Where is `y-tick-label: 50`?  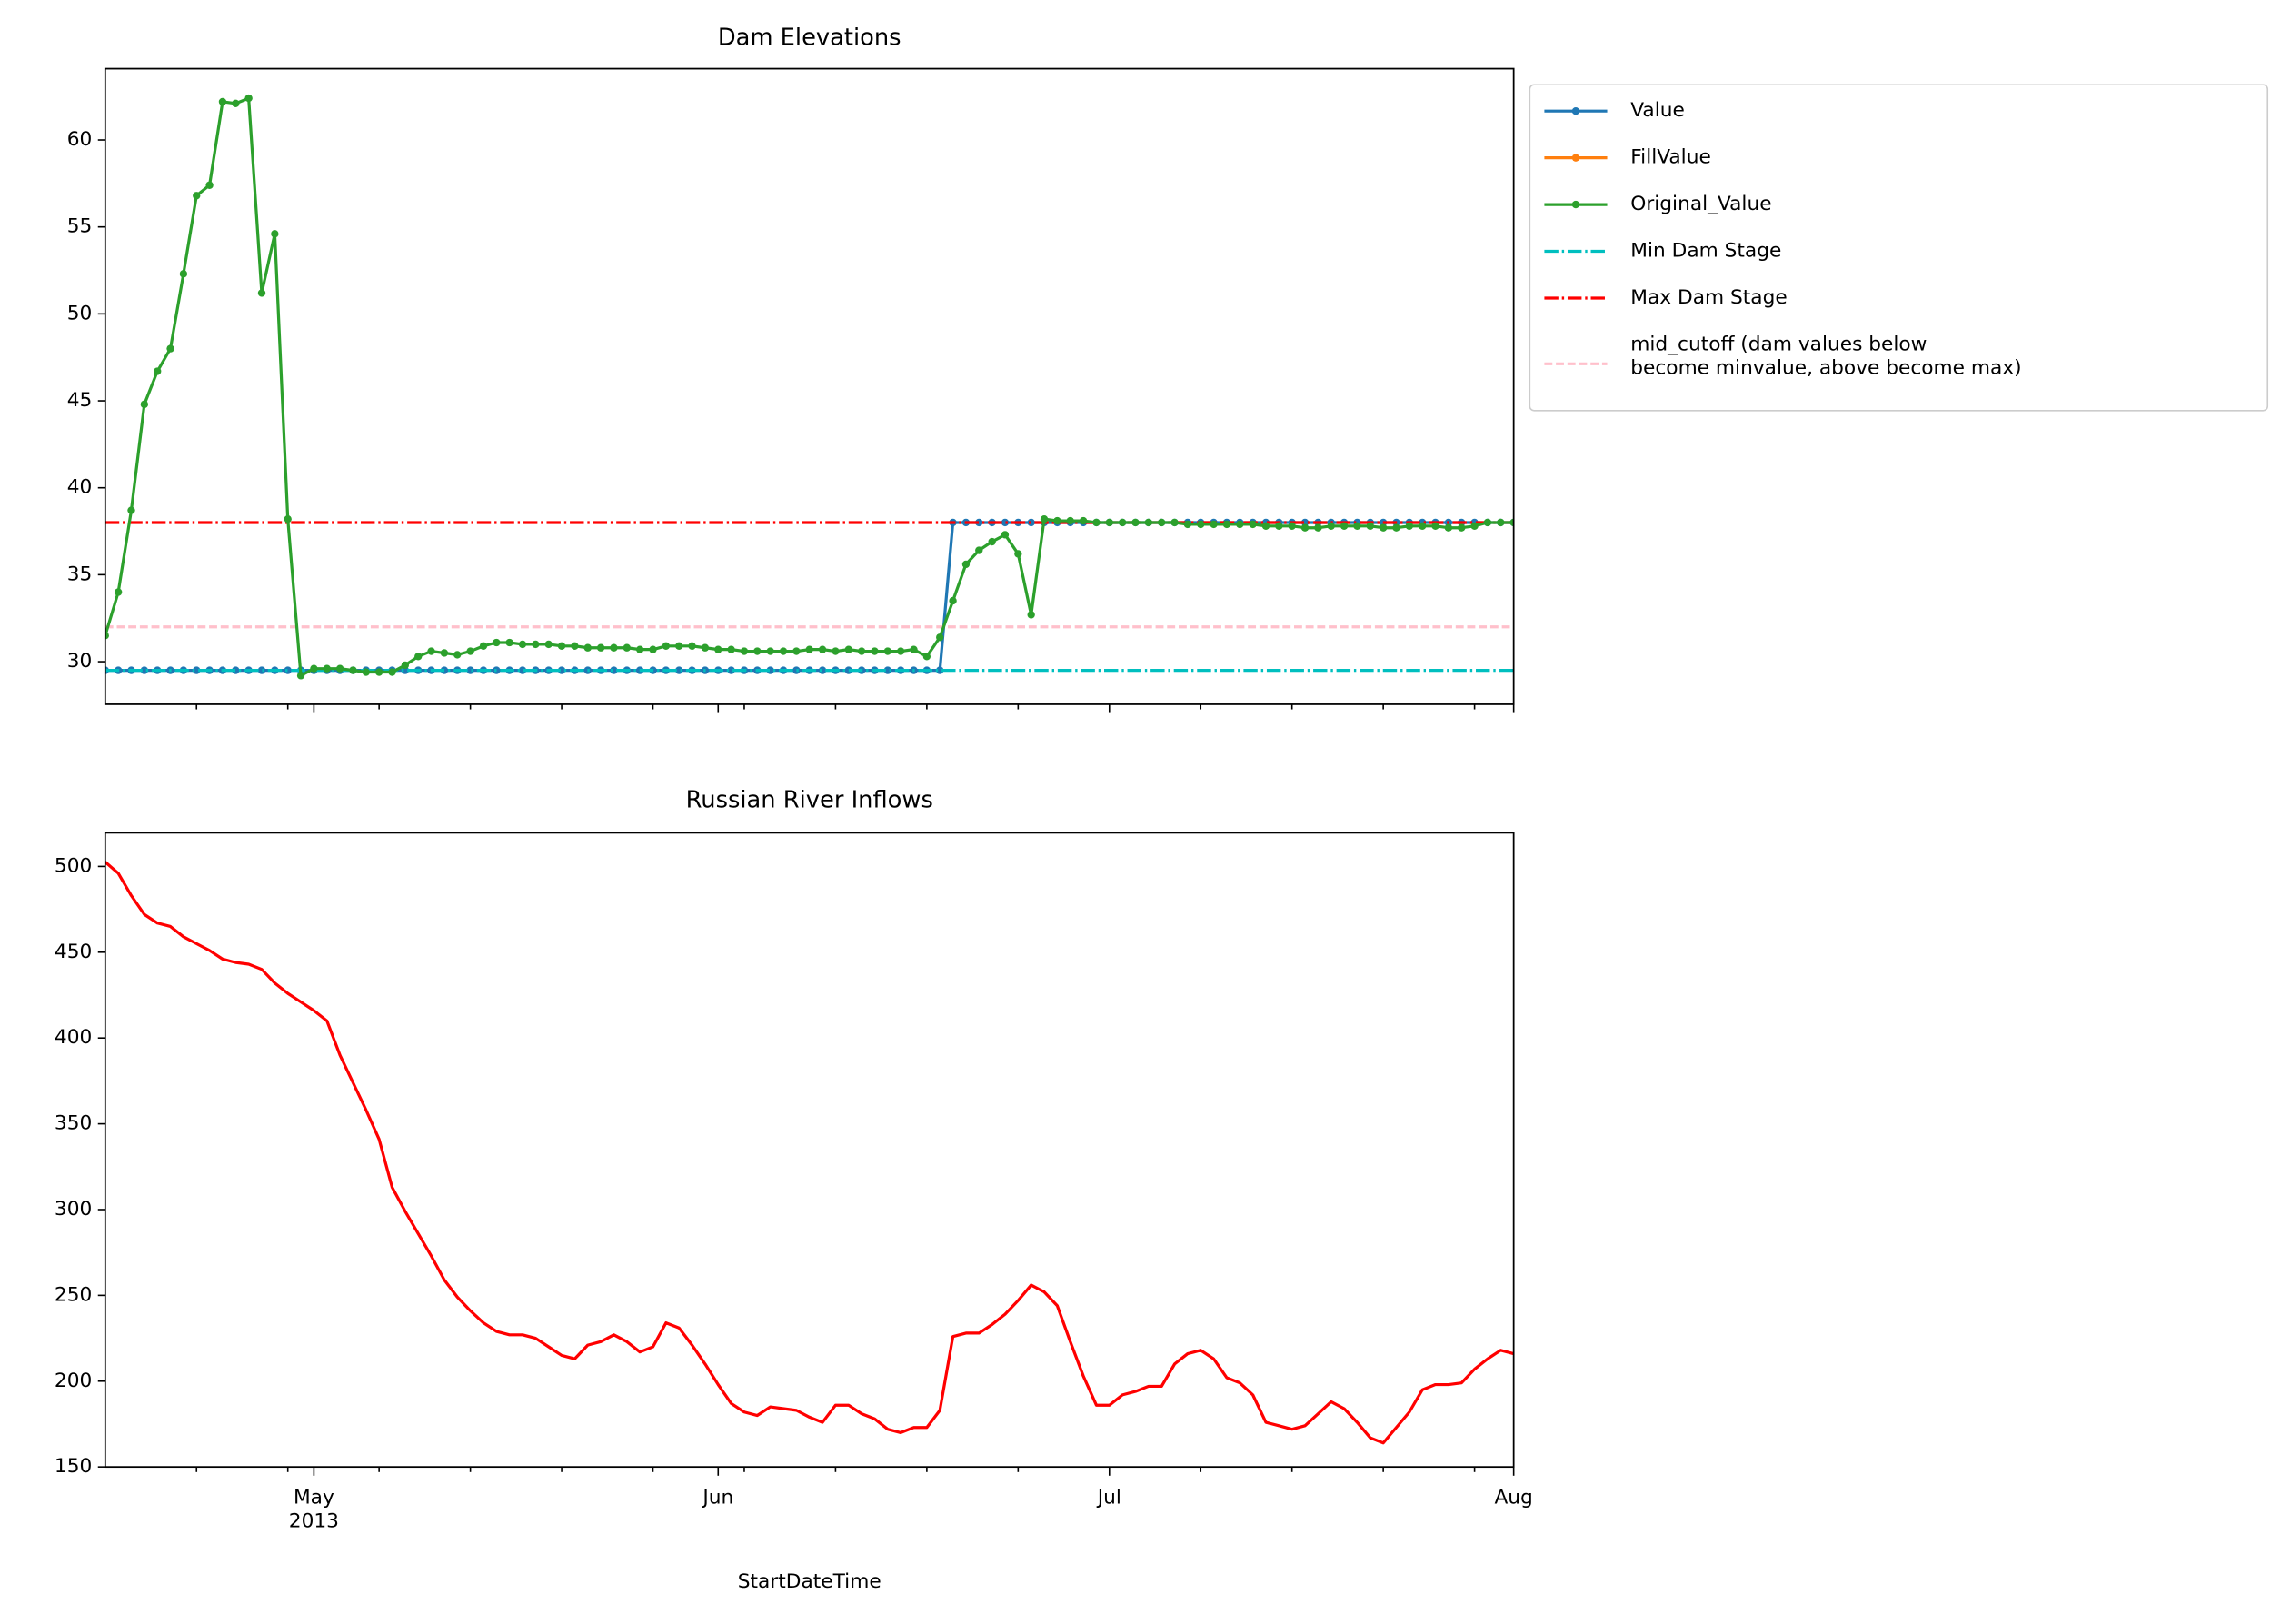
y-tick-label: 50 is located at coordinates (80, 313).